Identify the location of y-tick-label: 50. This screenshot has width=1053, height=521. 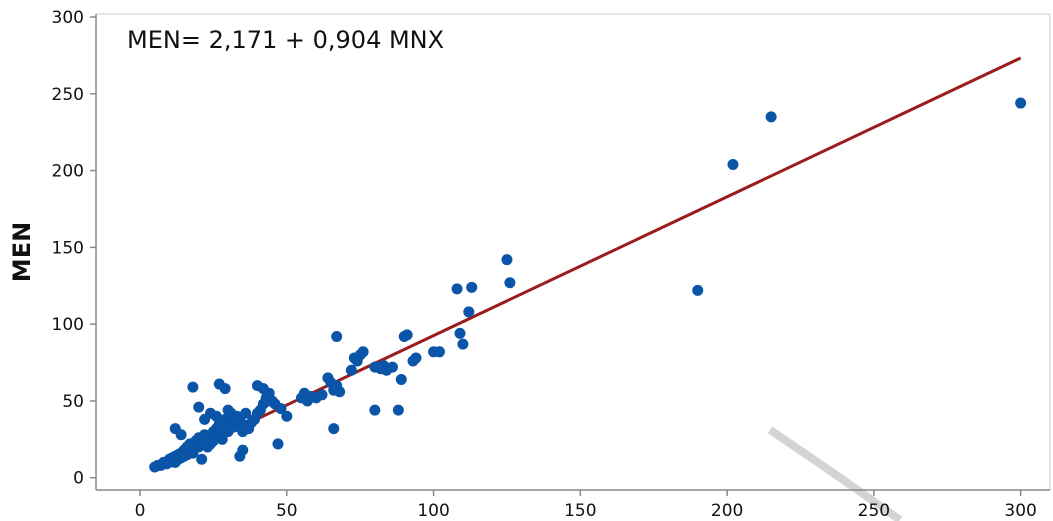
(73, 402).